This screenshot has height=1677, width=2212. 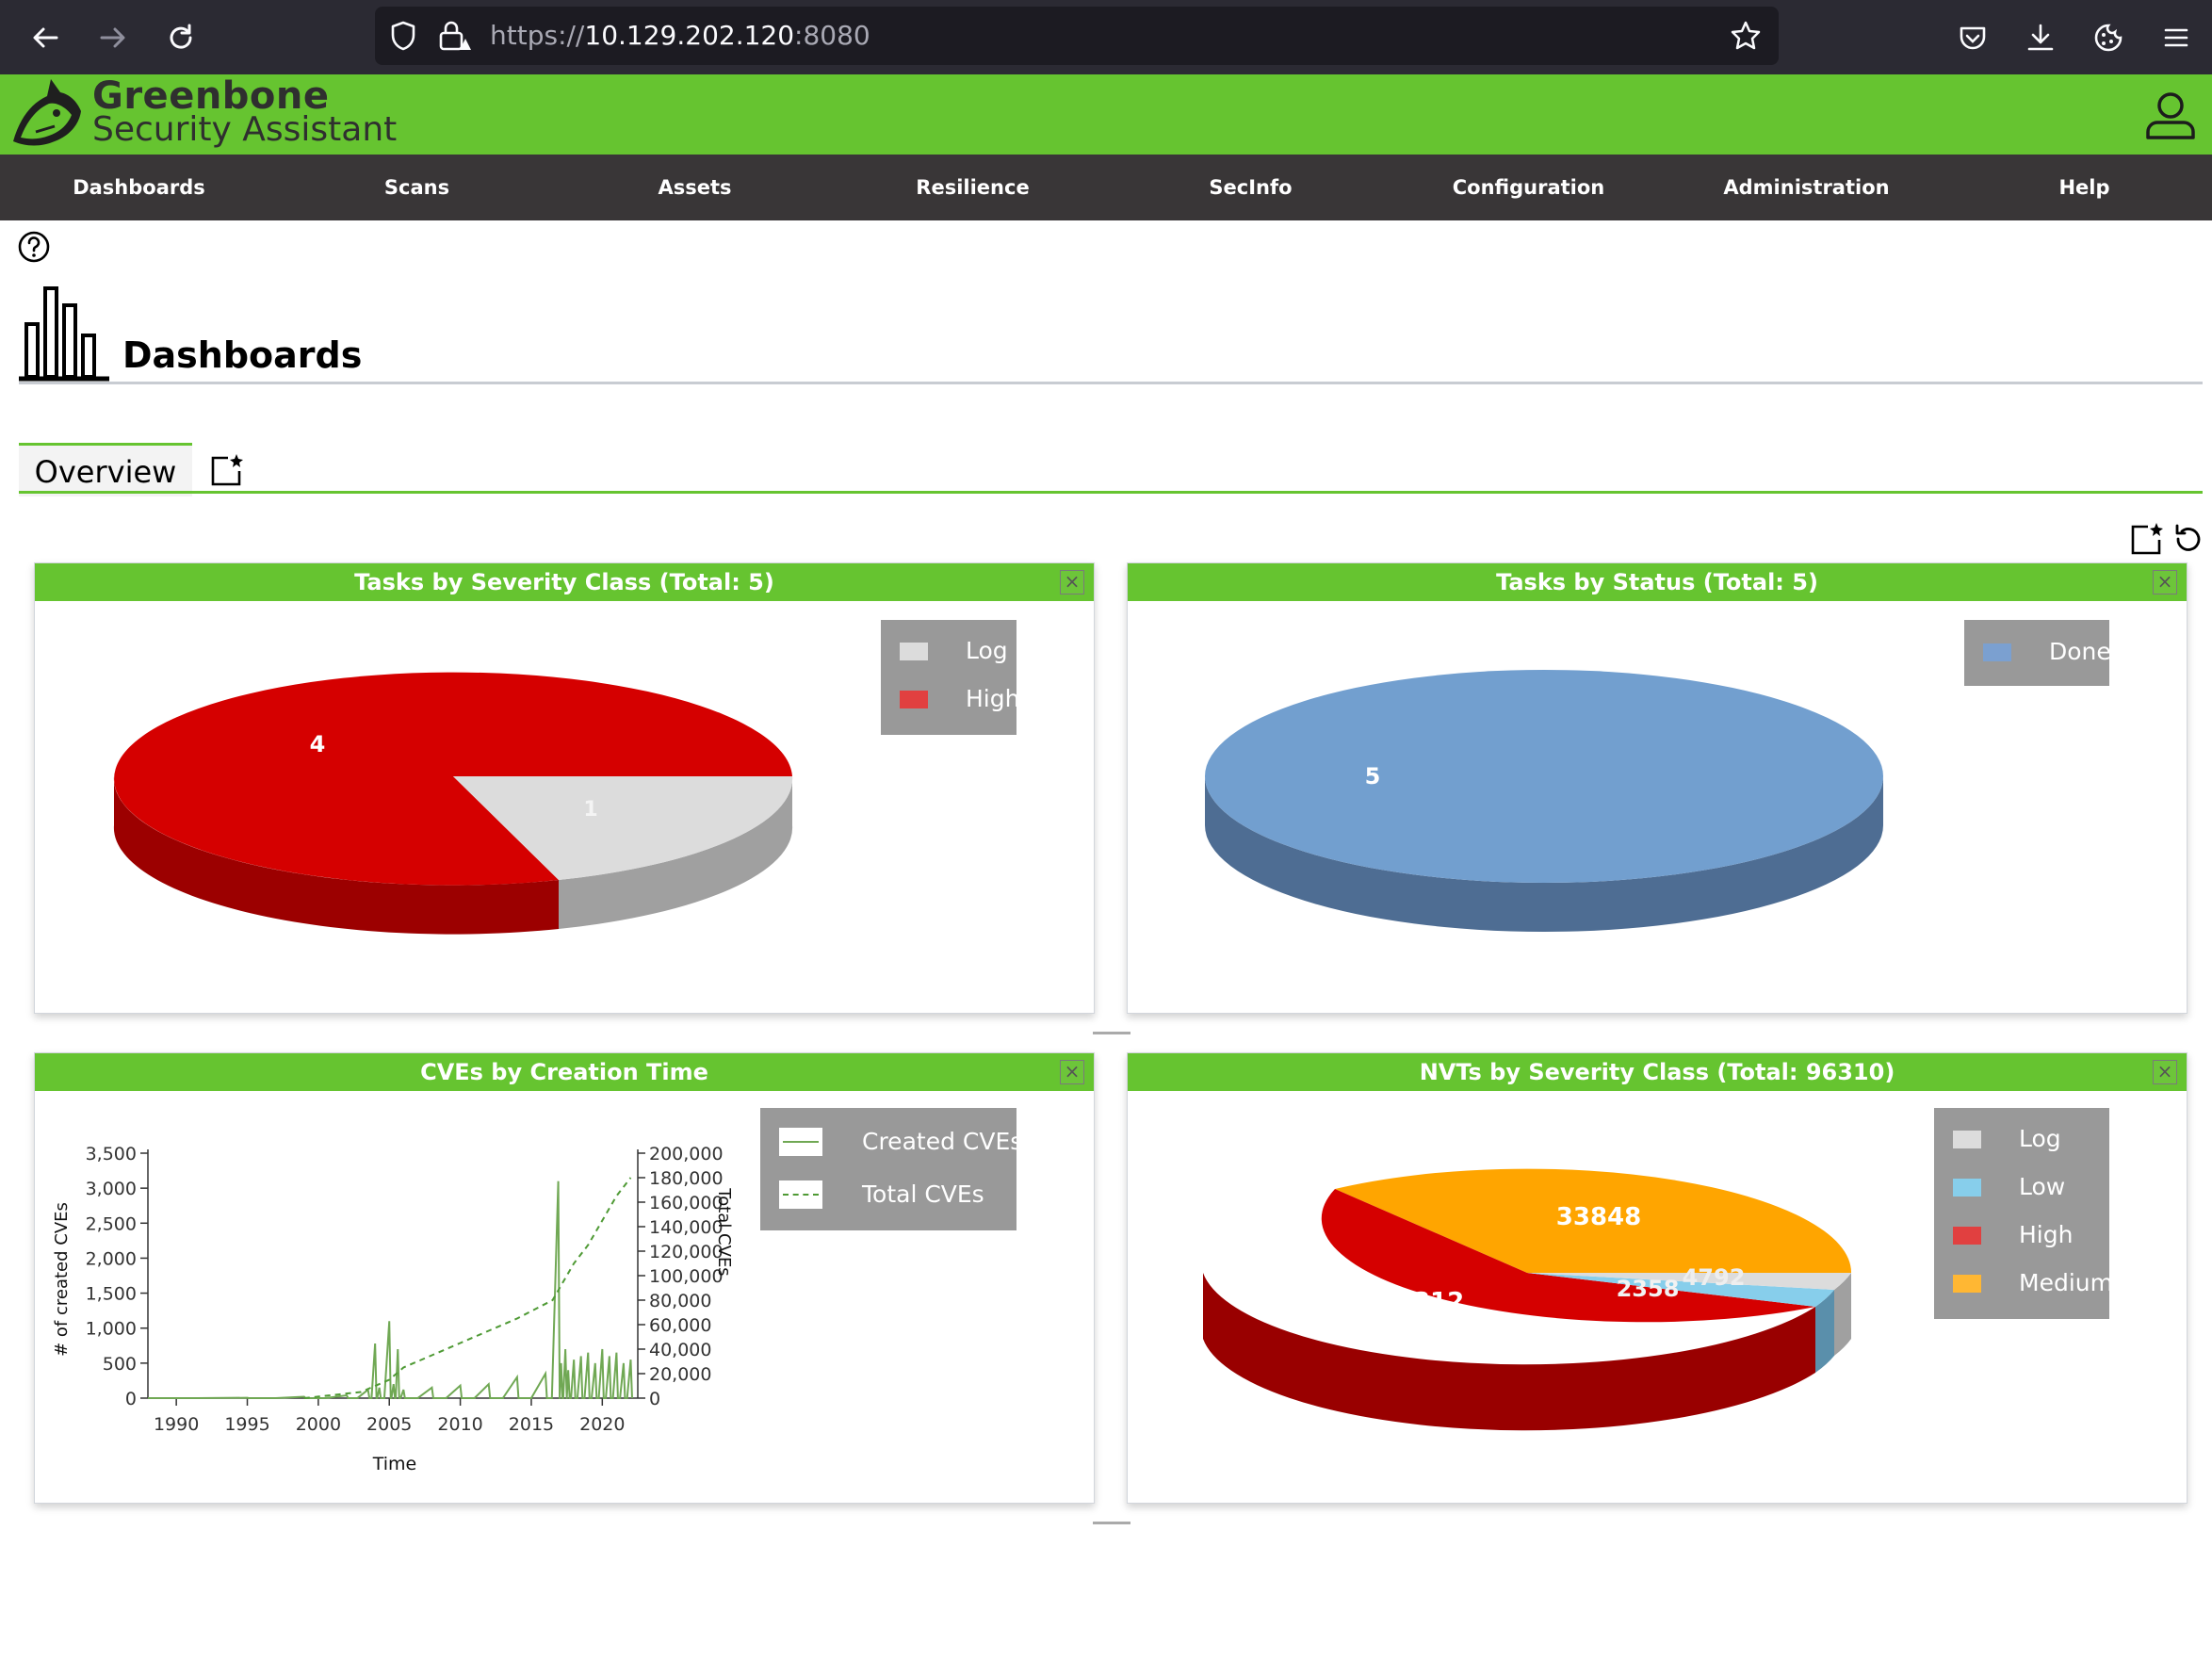 I want to click on y-left-tick-label: 3,000, so click(x=111, y=1189).